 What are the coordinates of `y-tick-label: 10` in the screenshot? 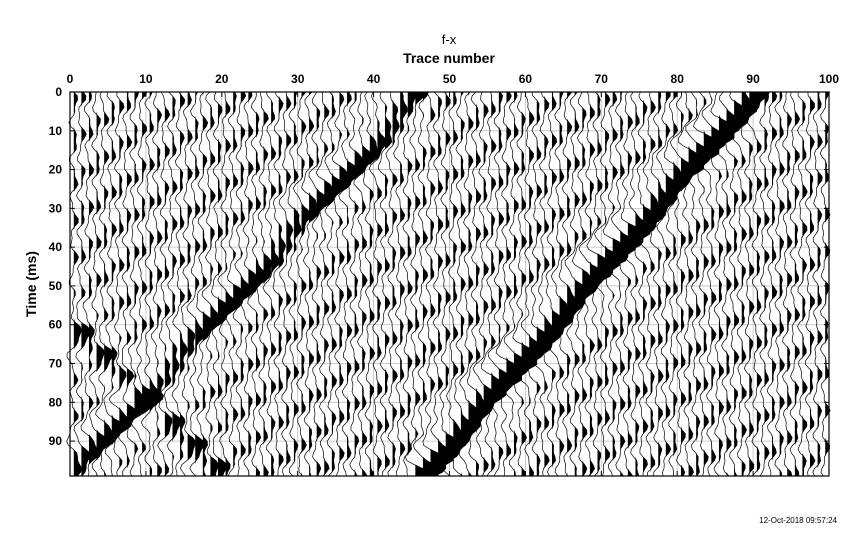 It's located at (56, 131).